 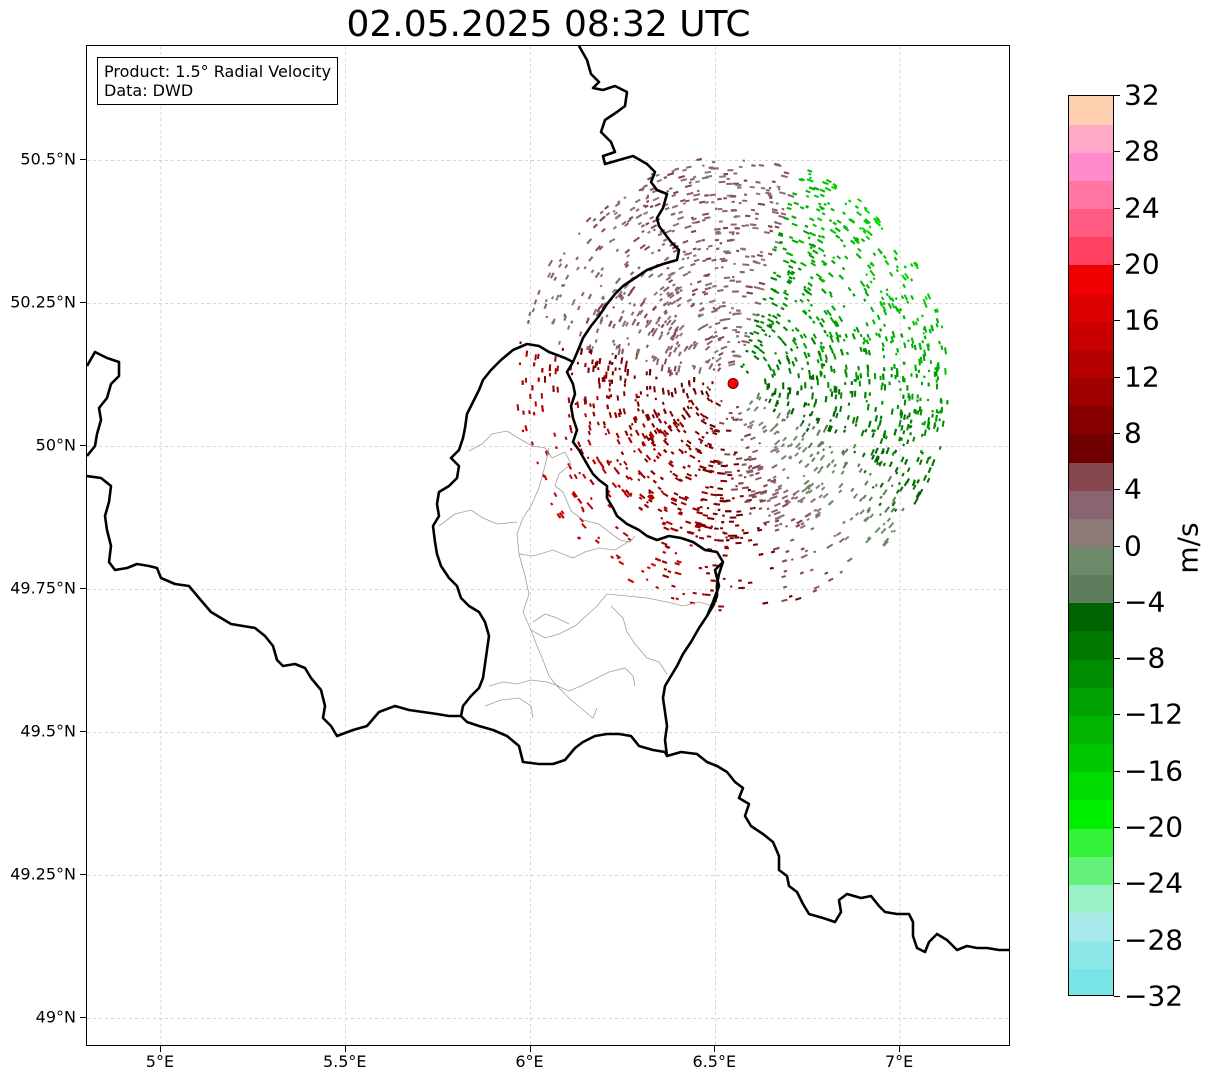 I want to click on lon-tick-label: 5.5°E, so click(x=344, y=1061).